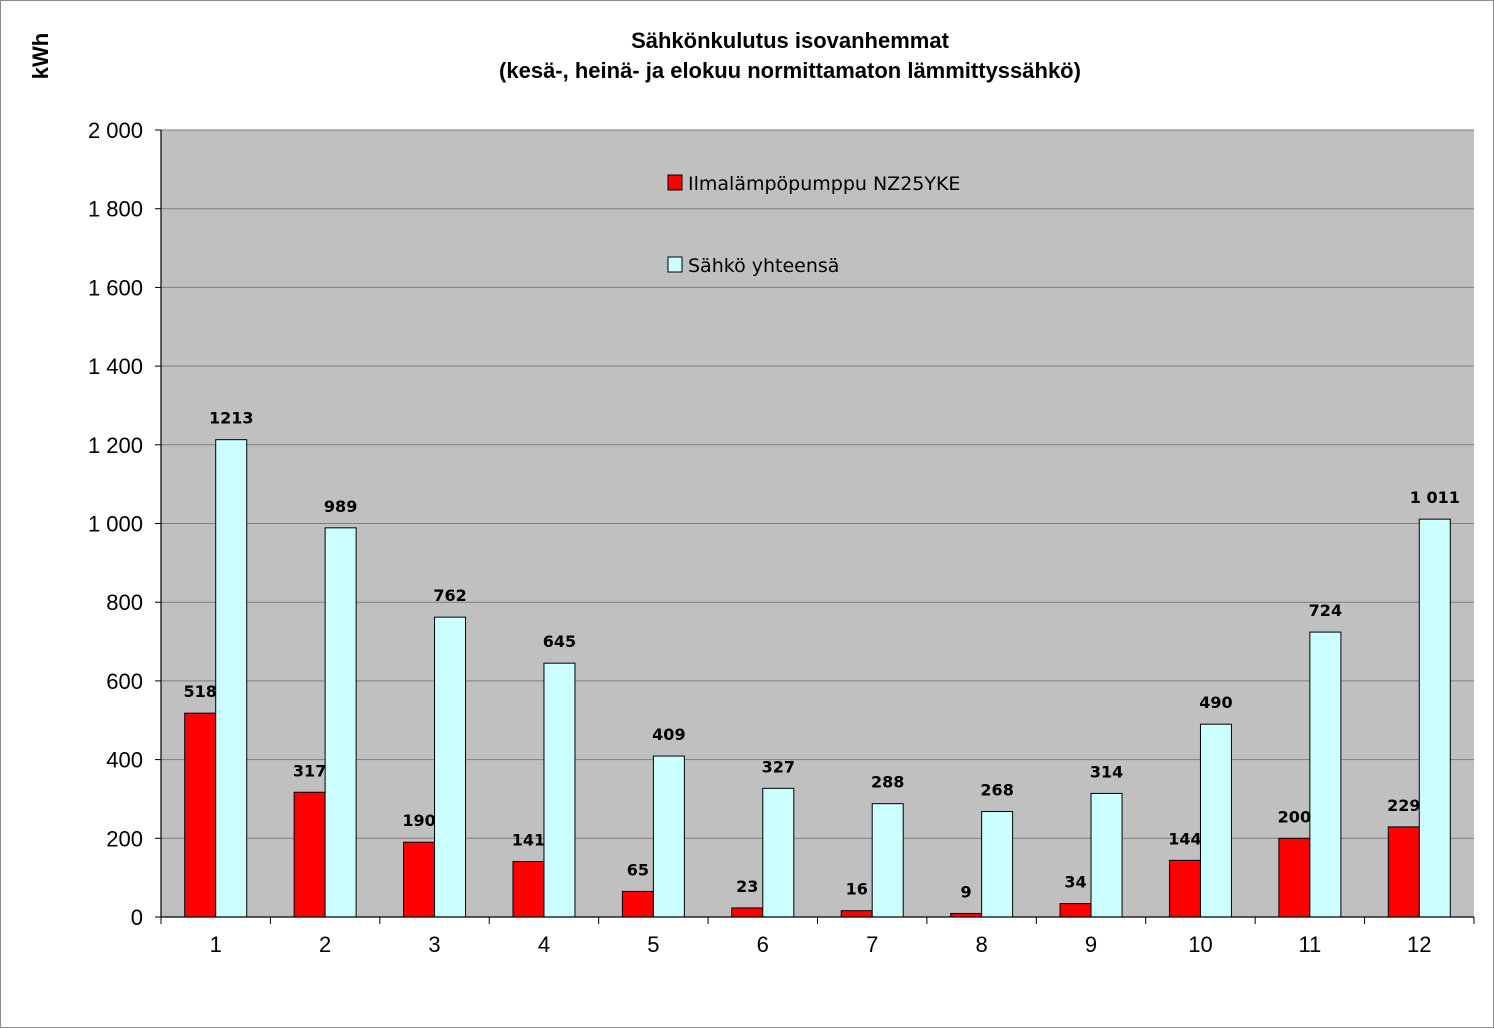 The width and height of the screenshot is (1494, 1028). I want to click on data-label: 9, so click(966, 891).